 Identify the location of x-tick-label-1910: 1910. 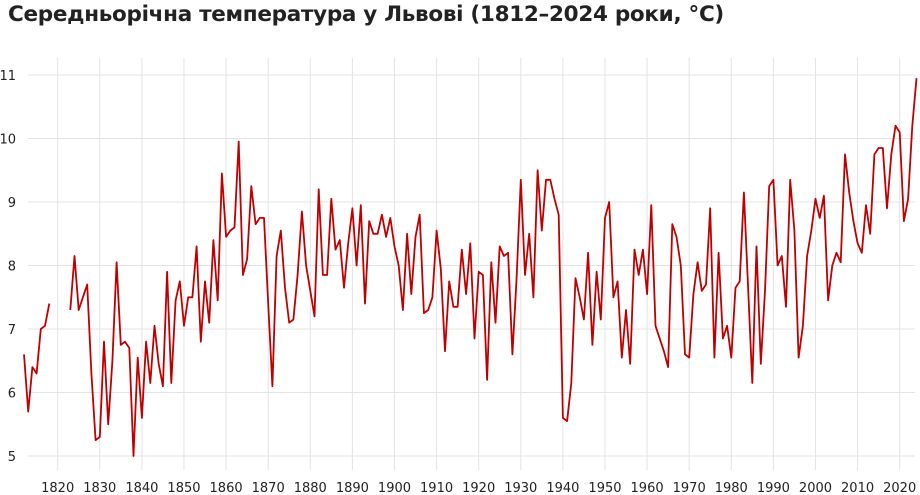
(436, 488).